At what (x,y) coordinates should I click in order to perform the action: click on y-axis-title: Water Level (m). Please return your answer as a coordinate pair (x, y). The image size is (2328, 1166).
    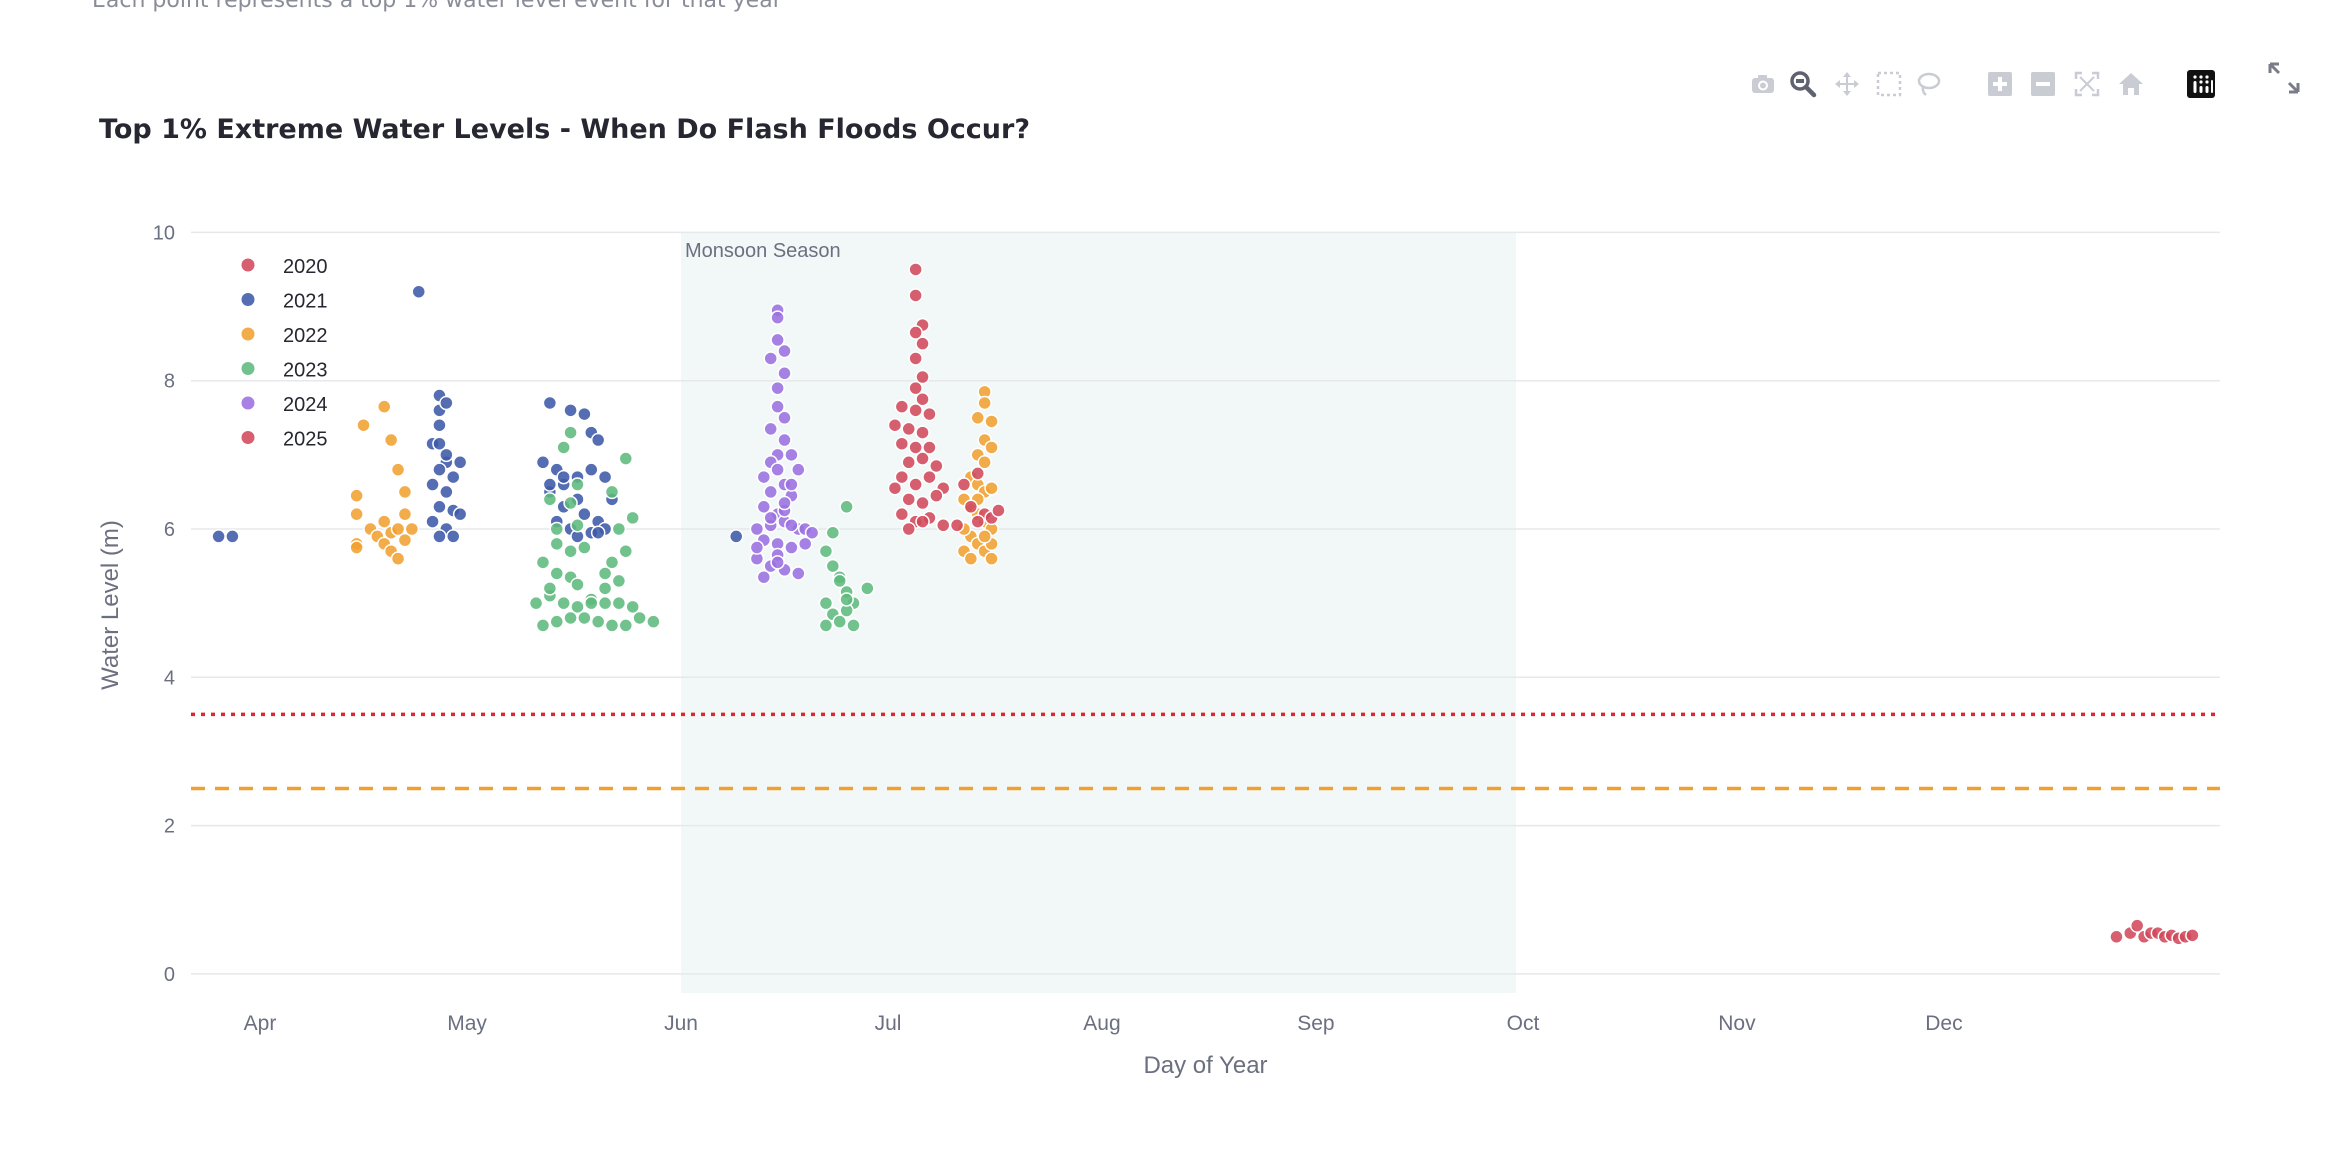
    Looking at the image, I should click on (110, 605).